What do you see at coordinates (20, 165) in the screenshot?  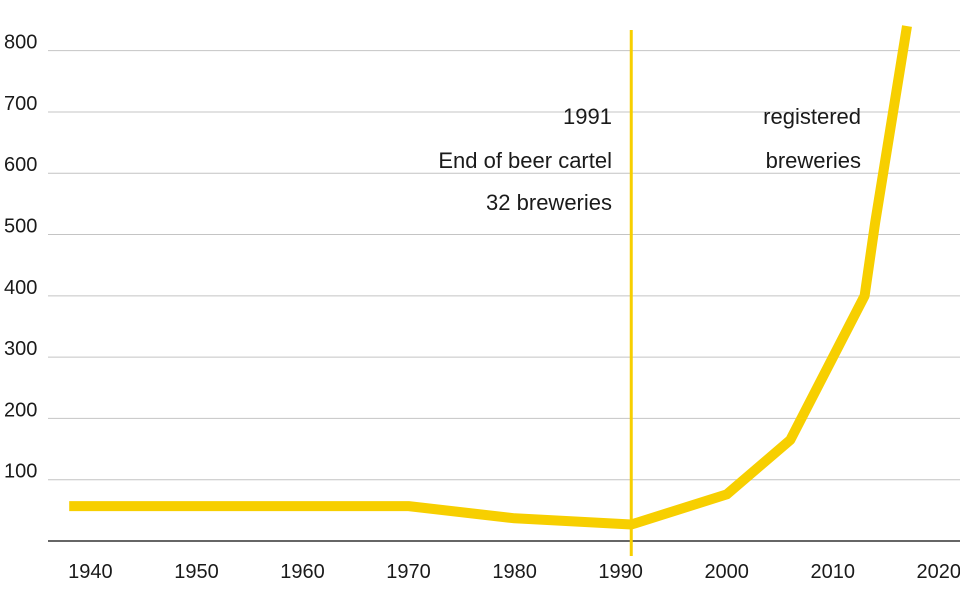 I see `y-tick-label-600: 600` at bounding box center [20, 165].